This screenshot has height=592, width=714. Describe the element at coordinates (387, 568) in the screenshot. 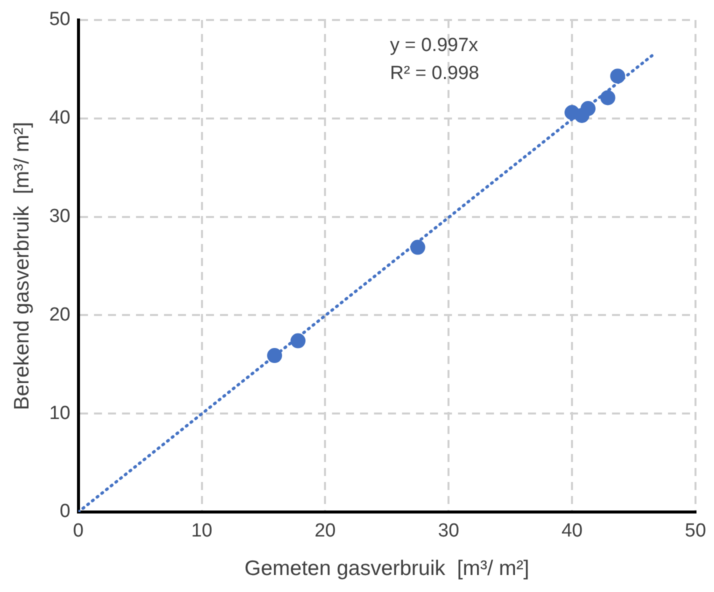

I see `x-axis-title: Gemeten gasverbruik [m³/ m²]` at that location.